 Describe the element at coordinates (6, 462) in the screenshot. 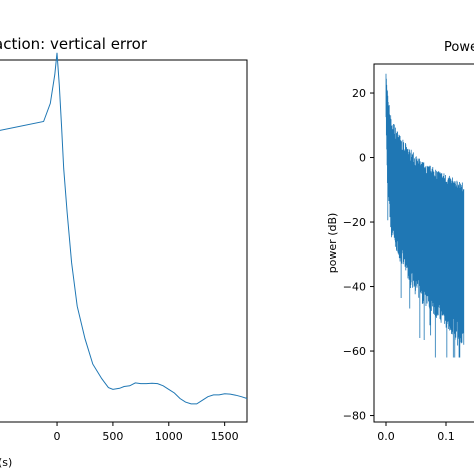

I see `left-x-axis-label: (s)` at that location.